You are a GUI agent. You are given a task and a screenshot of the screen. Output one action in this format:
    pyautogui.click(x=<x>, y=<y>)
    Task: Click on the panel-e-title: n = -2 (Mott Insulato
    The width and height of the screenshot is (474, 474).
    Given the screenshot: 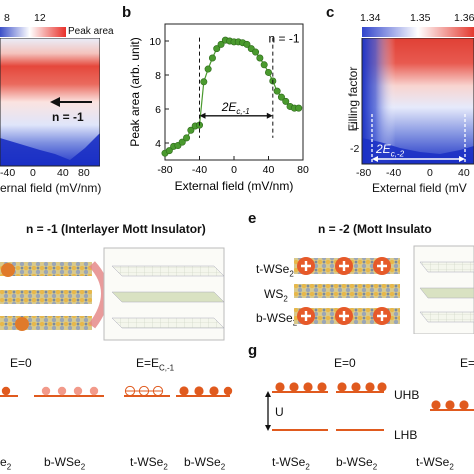 What is the action you would take?
    pyautogui.click(x=375, y=229)
    